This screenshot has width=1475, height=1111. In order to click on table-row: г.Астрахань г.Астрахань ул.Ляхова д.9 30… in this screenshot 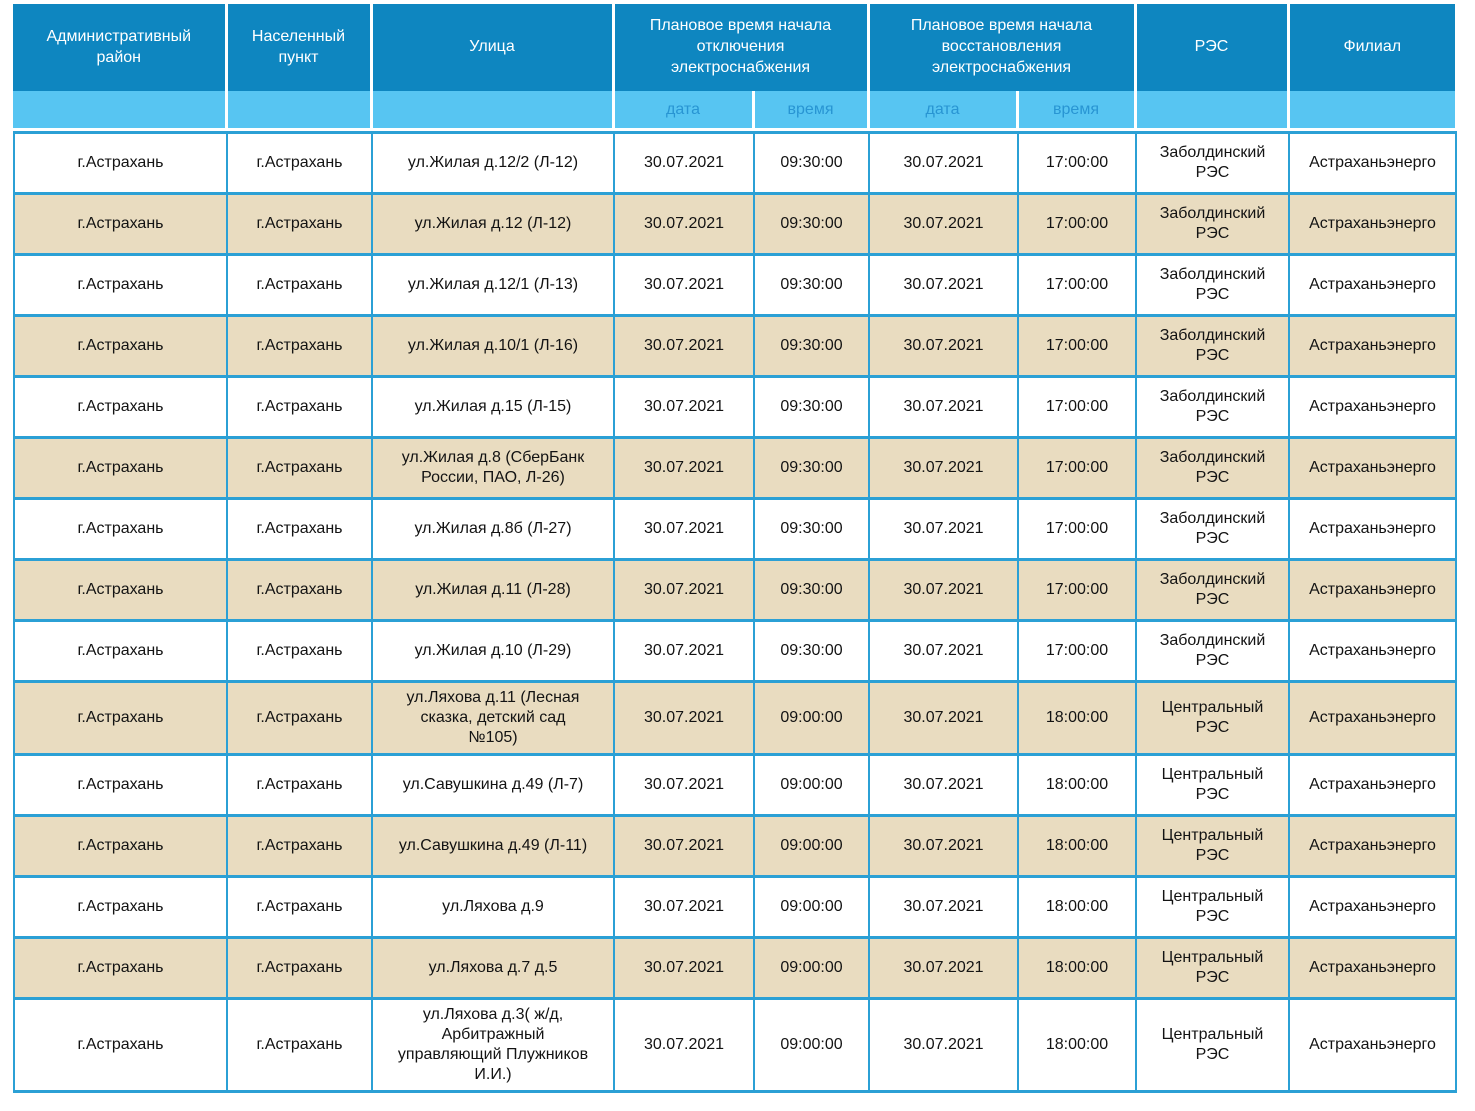, I will do `click(735, 907)`.